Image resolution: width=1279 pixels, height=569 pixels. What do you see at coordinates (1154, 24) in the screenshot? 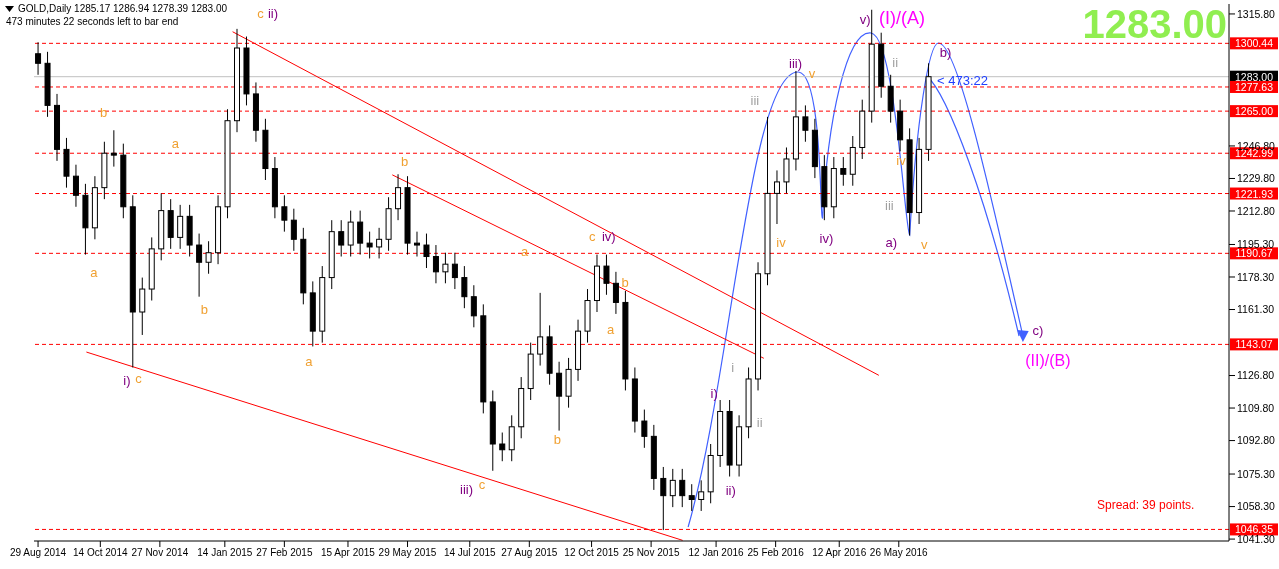
I see `annotation: 1283.00` at bounding box center [1154, 24].